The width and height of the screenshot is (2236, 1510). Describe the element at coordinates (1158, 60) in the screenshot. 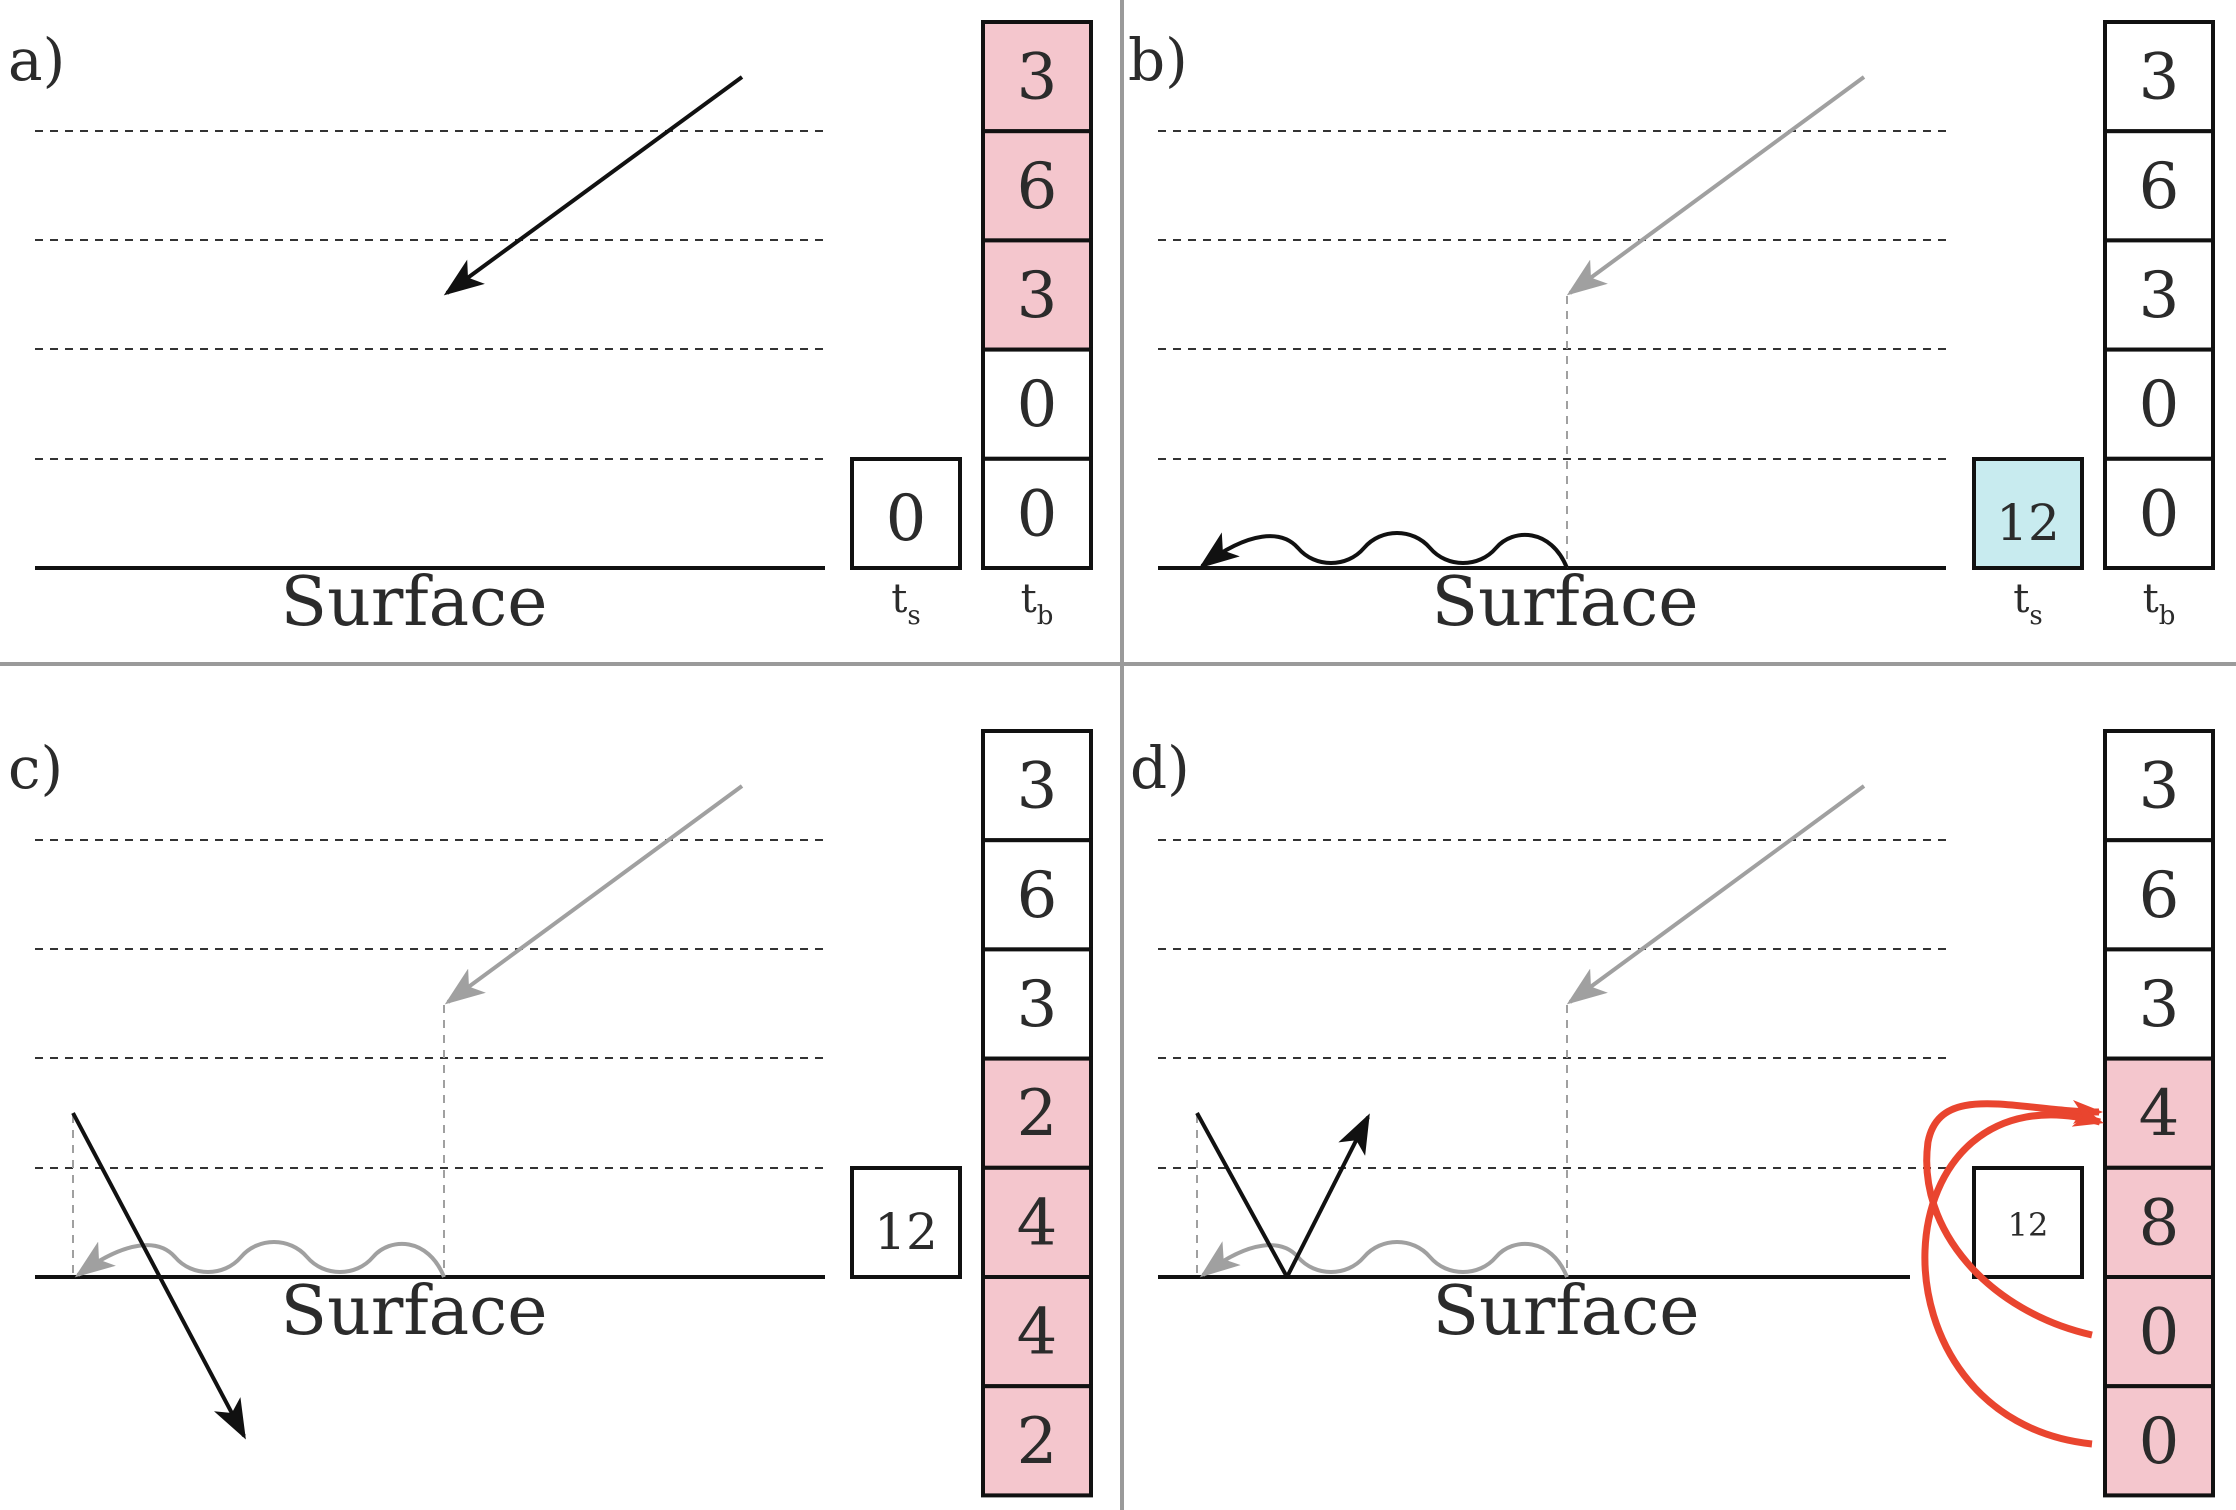

I see `panel-label: b)` at that location.